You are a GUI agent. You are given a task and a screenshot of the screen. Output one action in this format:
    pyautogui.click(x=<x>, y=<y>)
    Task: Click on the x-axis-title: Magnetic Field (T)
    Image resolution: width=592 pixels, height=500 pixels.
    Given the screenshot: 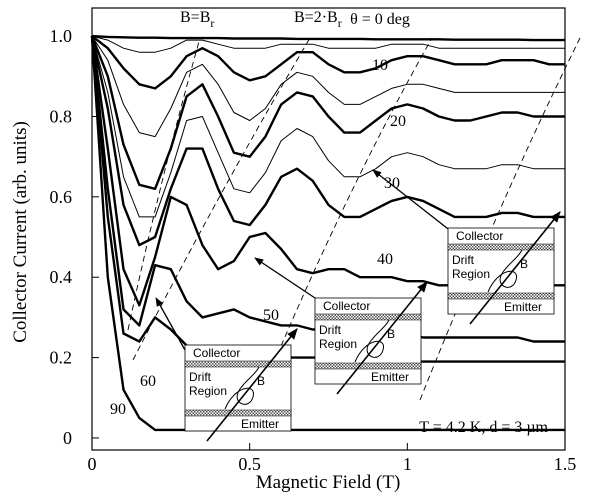 What is the action you would take?
    pyautogui.click(x=328, y=482)
    